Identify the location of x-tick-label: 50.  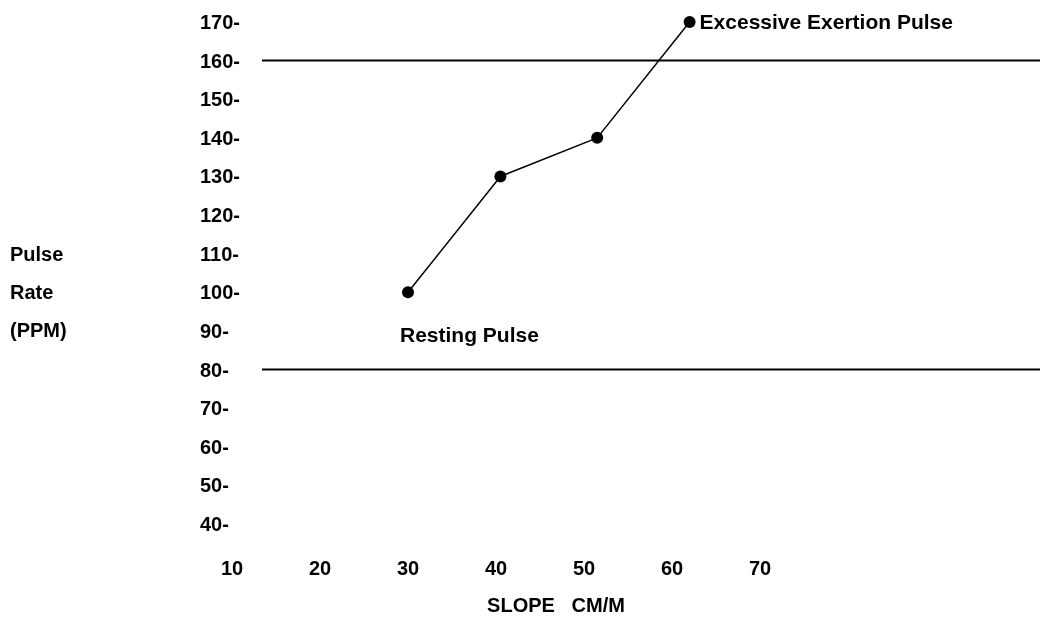
(584, 568).